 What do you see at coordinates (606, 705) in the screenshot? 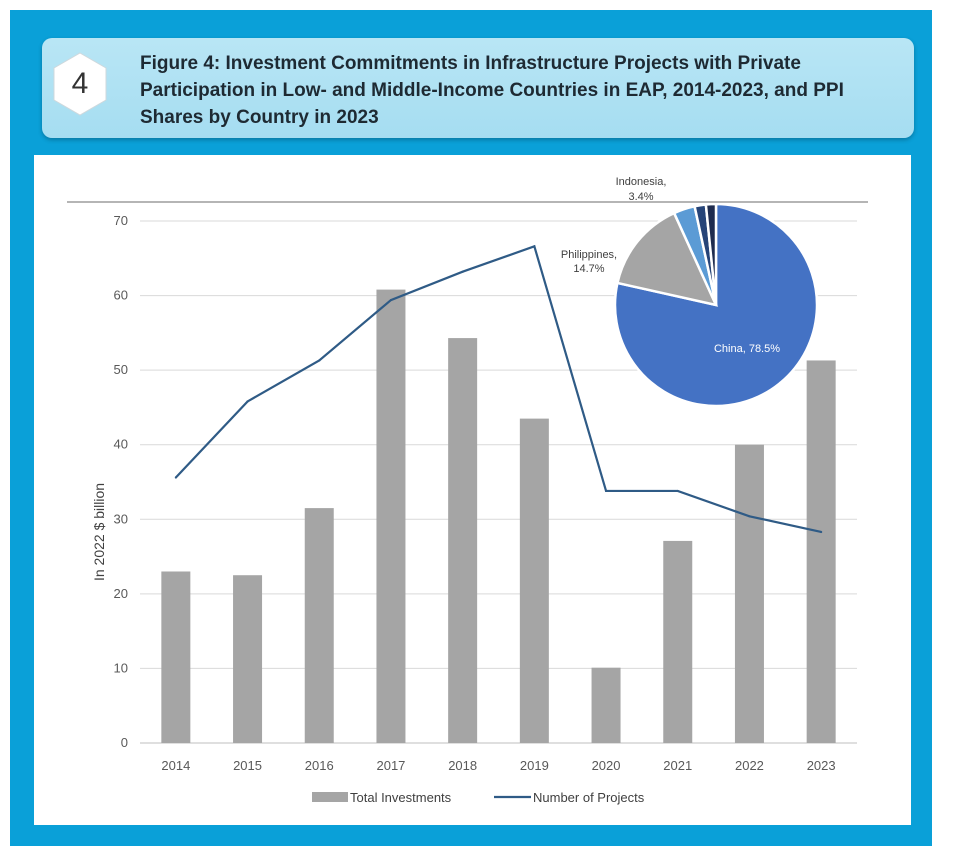
I see `bar-2020` at bounding box center [606, 705].